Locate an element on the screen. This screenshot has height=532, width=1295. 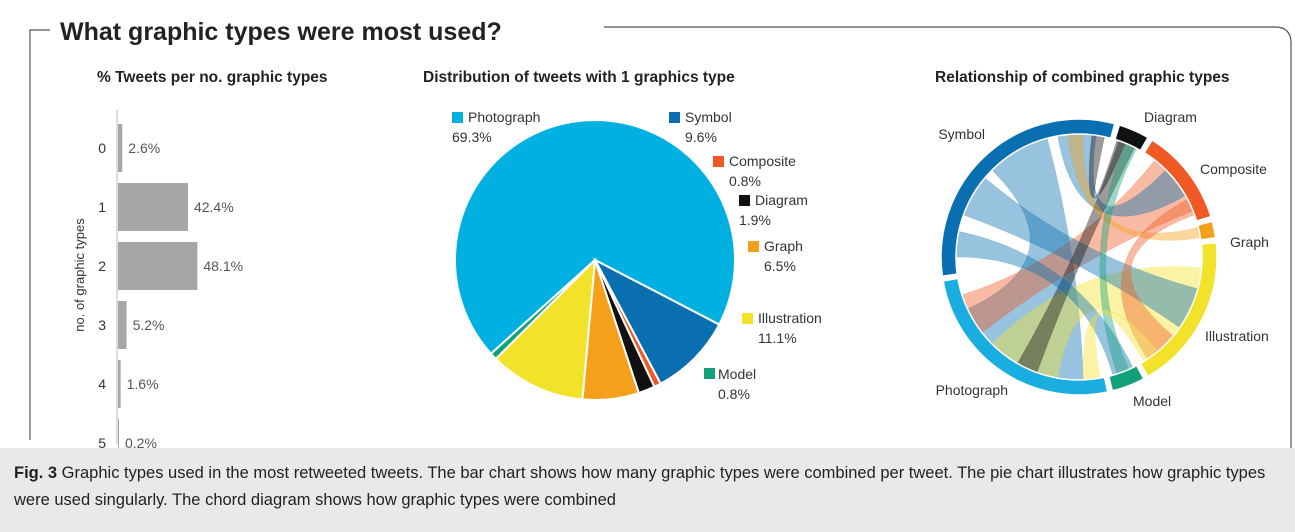
pie-slice-symbol is located at coordinates (656, 321).